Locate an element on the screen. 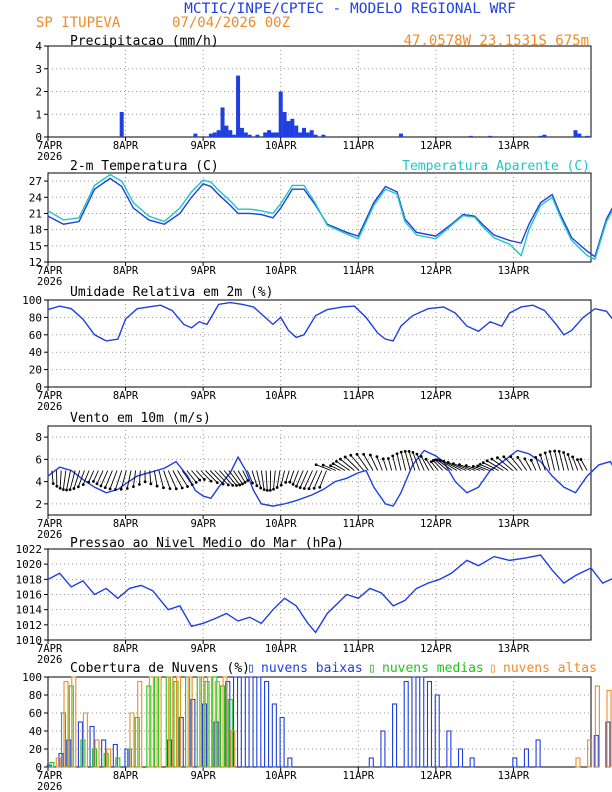 The height and width of the screenshot is (792, 612). legend-low-label: nuvens baixas is located at coordinates (312, 668).